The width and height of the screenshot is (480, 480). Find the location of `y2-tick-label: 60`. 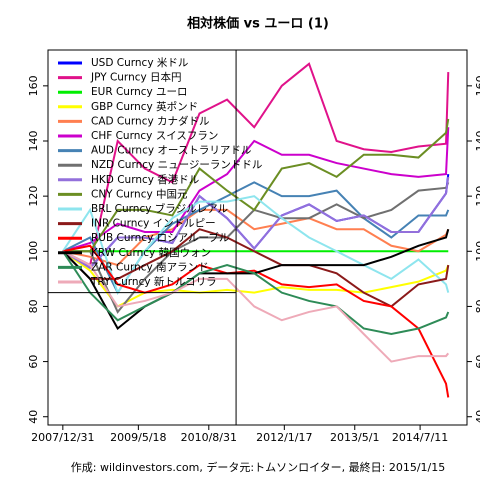

y2-tick-label: 60 is located at coordinates (477, 362).